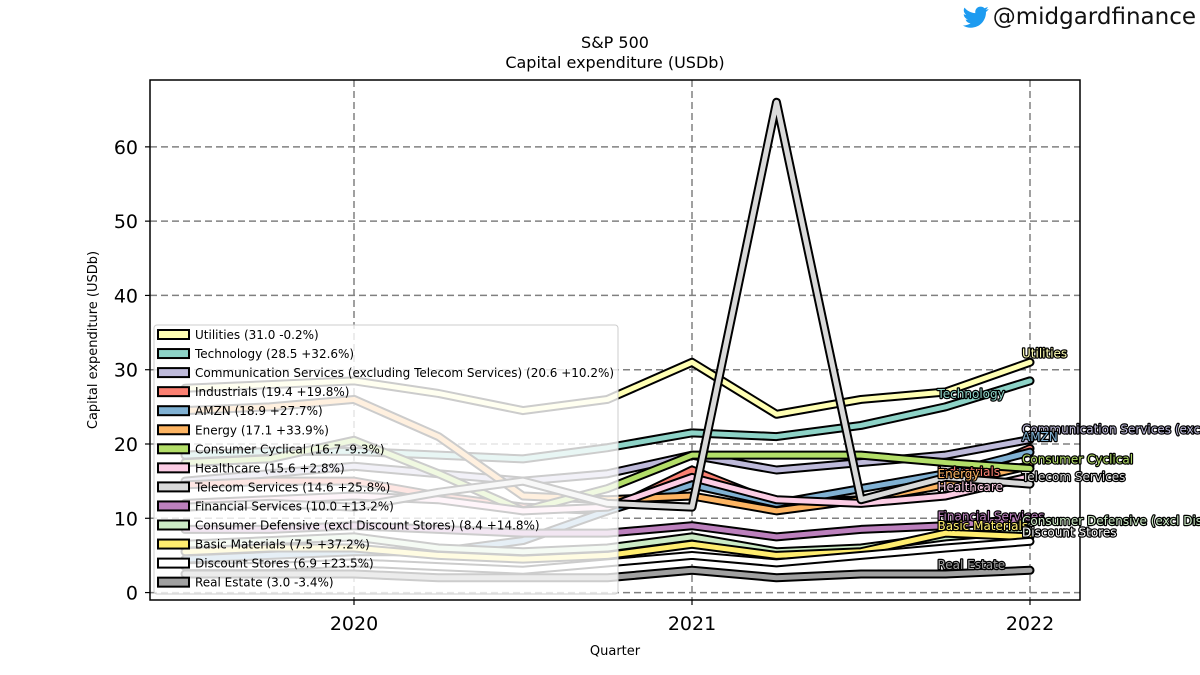  I want to click on y-axis-label: Capital expenditure (USDb), so click(93, 340).